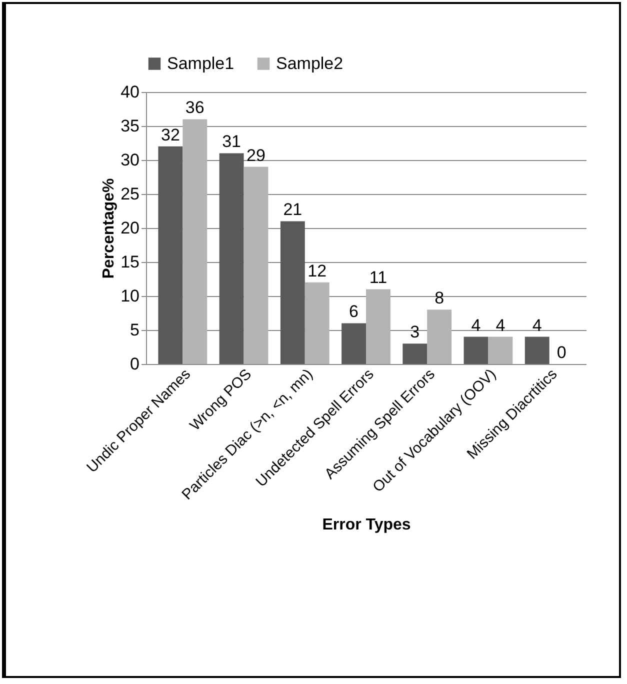 The width and height of the screenshot is (627, 684). Describe the element at coordinates (561, 352) in the screenshot. I see `data-label: 0` at that location.